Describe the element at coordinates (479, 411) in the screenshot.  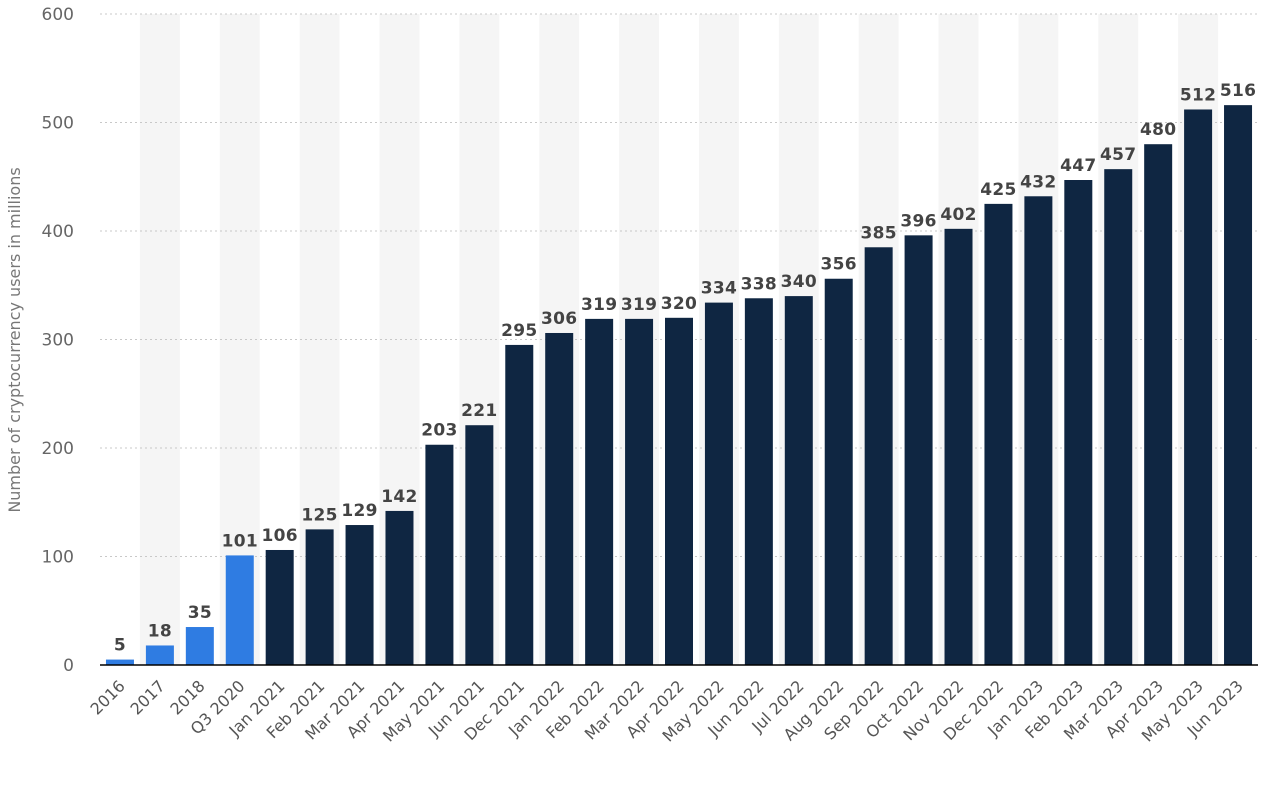
I see `data-label: 221` at that location.